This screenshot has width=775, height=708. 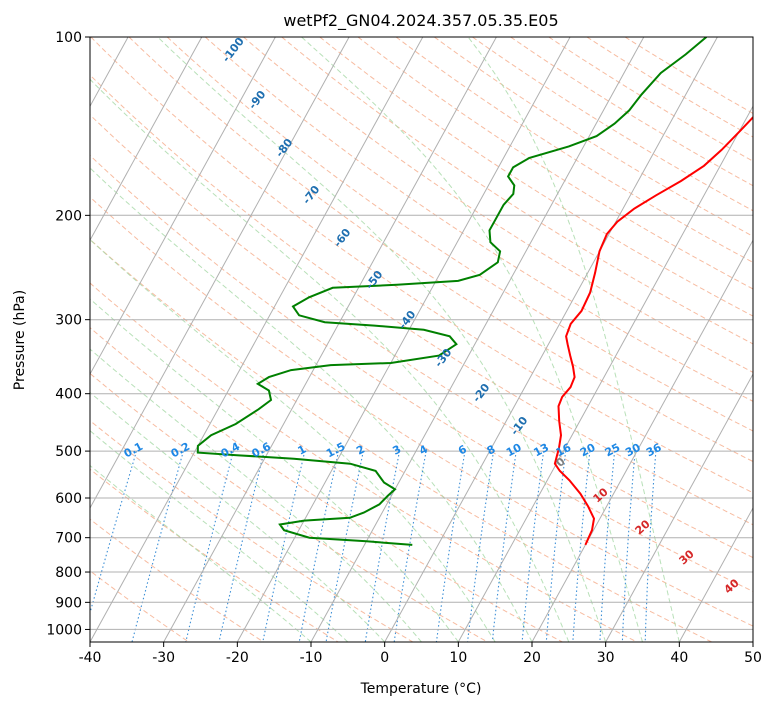 I want to click on dry-adiabat-label: -50, so click(x=374, y=280).